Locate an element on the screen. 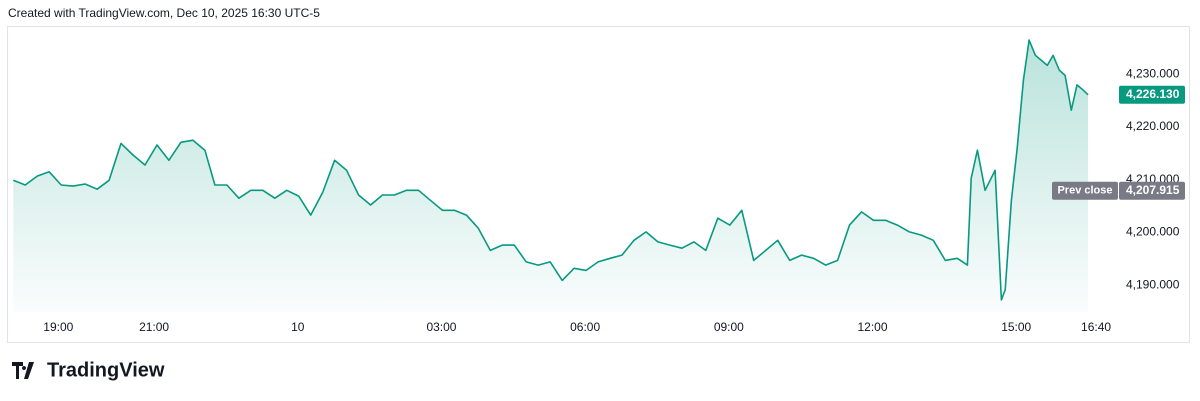  x-tick-label: 03:00 is located at coordinates (441, 327).